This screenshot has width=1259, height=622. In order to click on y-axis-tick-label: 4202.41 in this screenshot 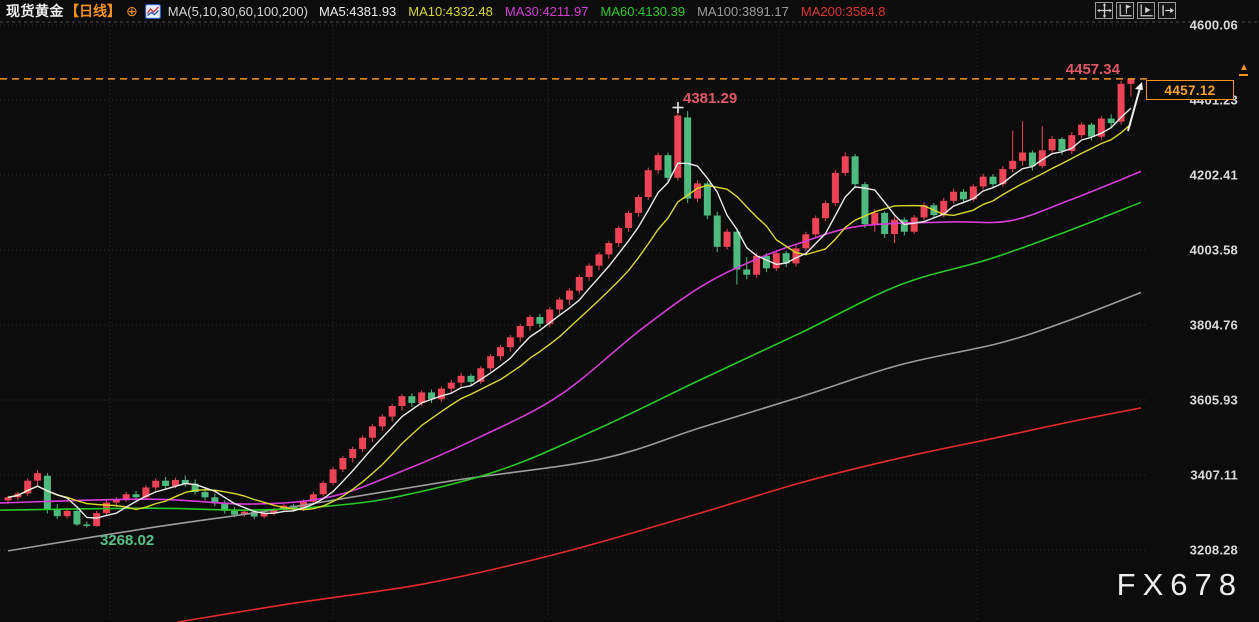, I will do `click(1213, 175)`.